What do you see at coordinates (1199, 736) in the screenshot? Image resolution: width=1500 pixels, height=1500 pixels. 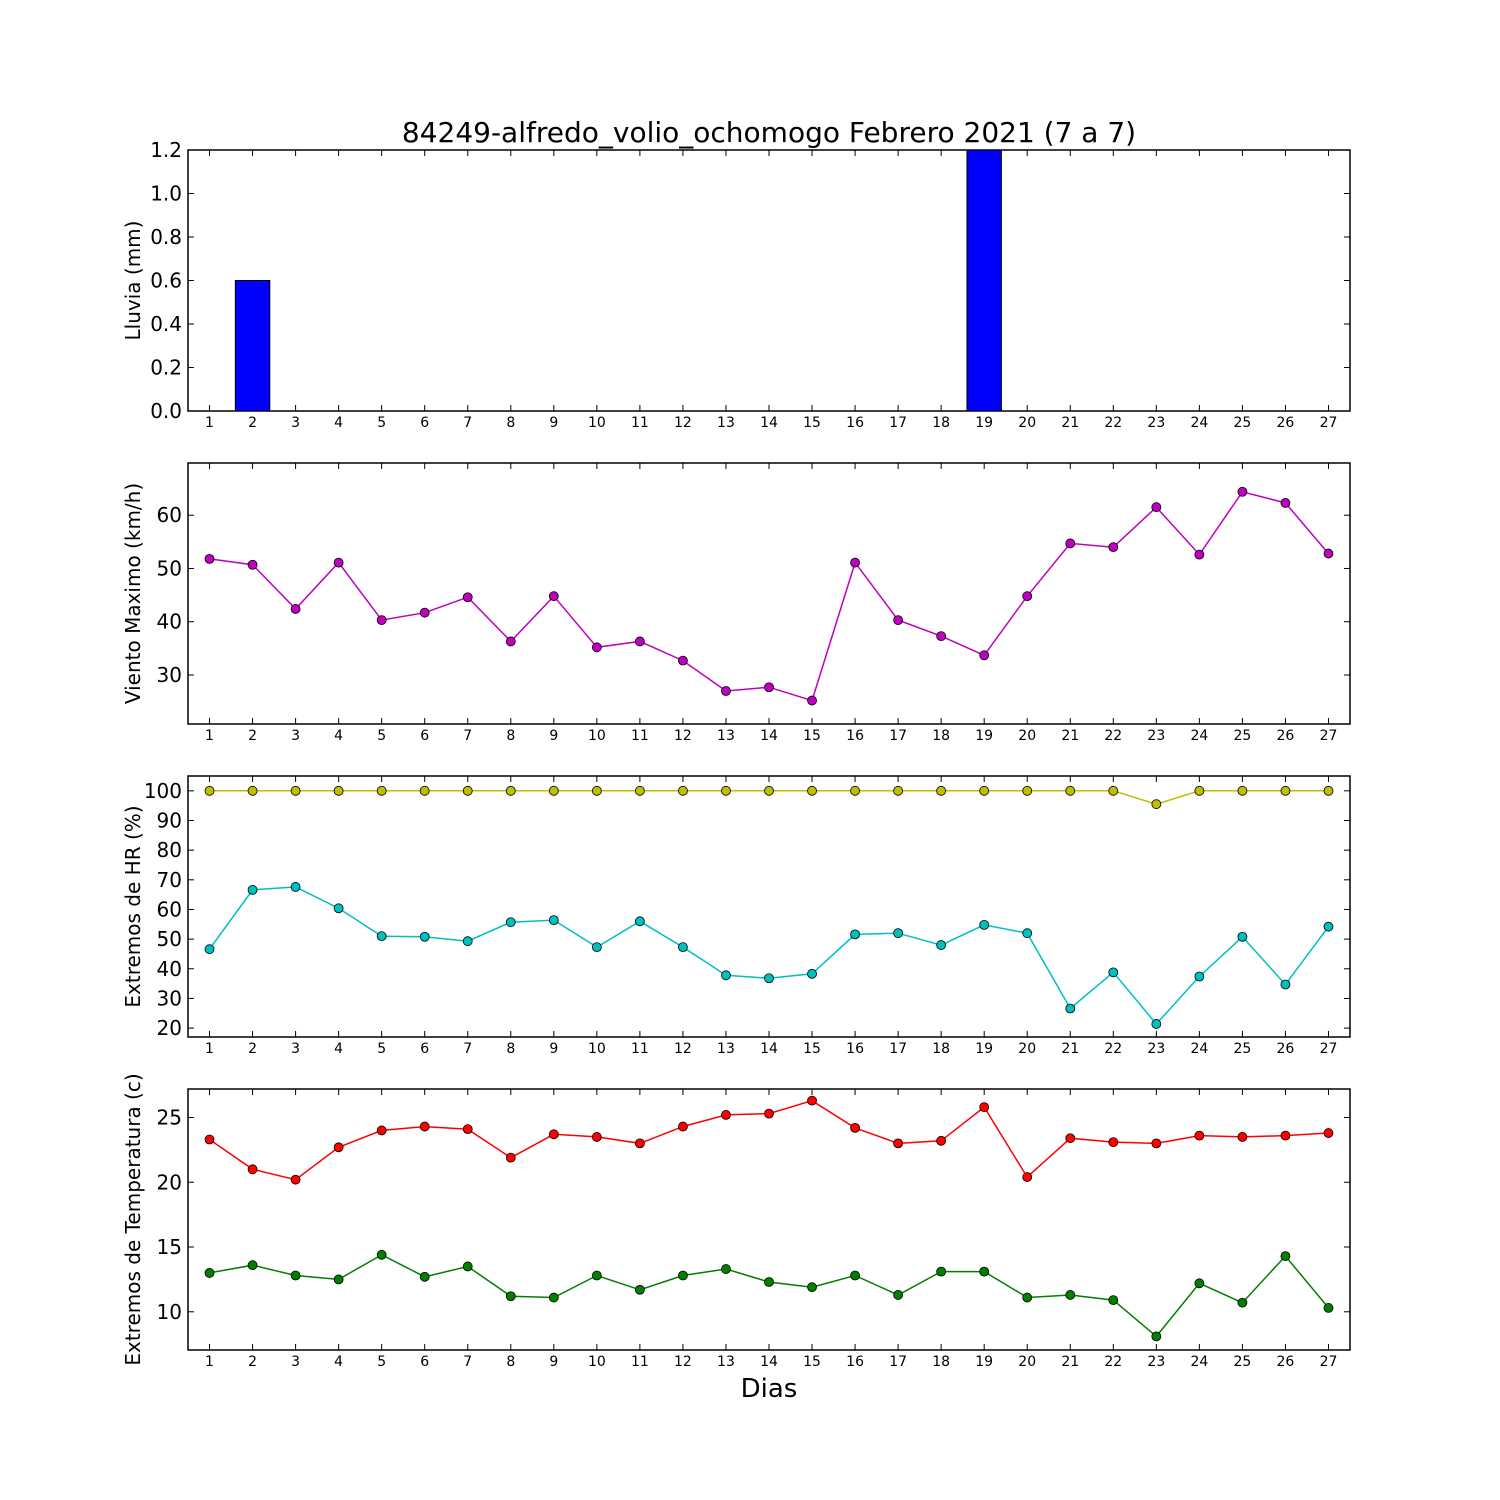 I see `x-tick-label: 24` at bounding box center [1199, 736].